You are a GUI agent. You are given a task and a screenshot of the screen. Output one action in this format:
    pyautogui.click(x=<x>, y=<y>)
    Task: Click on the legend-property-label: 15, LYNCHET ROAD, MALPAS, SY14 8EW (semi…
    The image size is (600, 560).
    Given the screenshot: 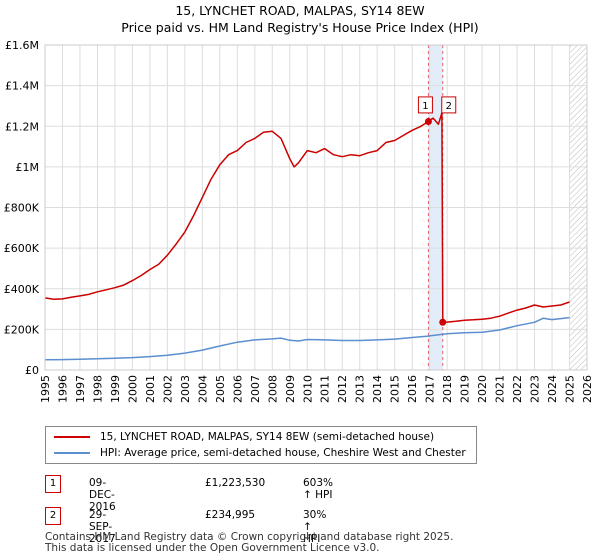 What is the action you would take?
    pyautogui.click(x=267, y=437)
    